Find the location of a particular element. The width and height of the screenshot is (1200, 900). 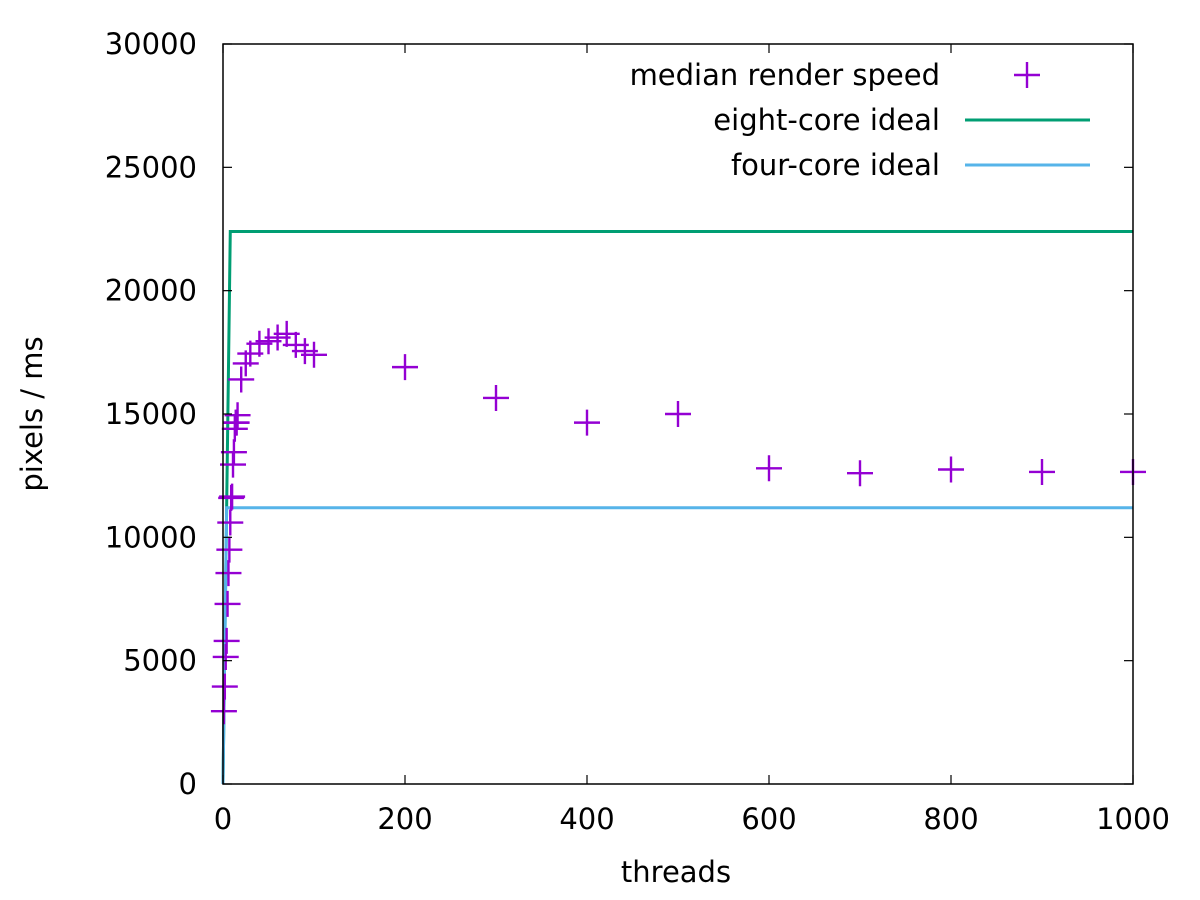

legend-label: eight-core ideal is located at coordinates (826, 120).